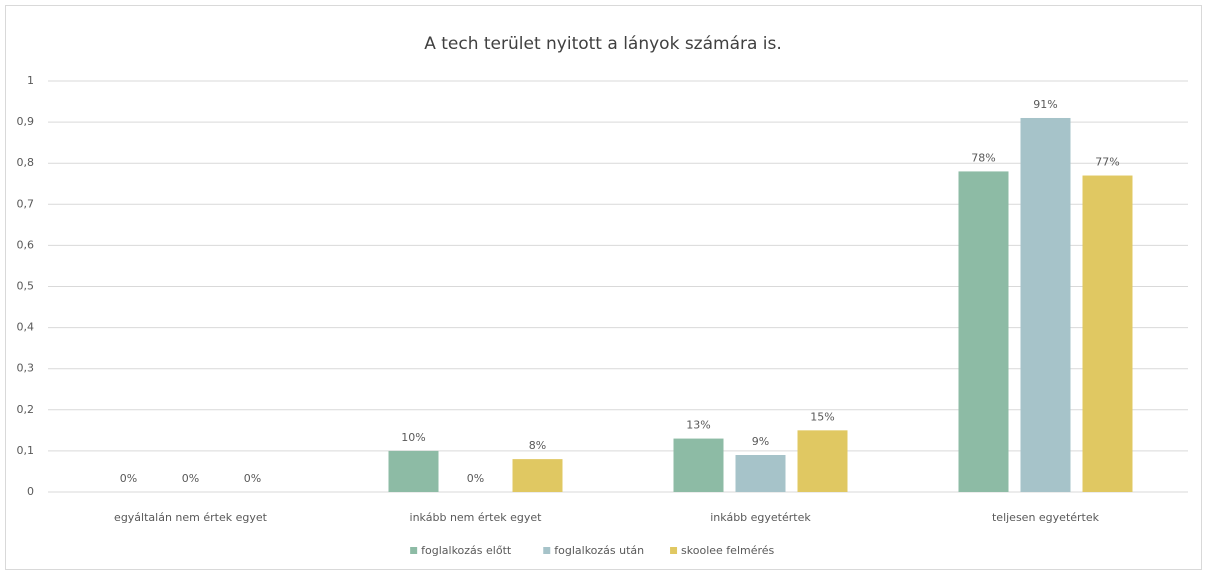  What do you see at coordinates (1107, 162) in the screenshot?
I see `value-label: 77%` at bounding box center [1107, 162].